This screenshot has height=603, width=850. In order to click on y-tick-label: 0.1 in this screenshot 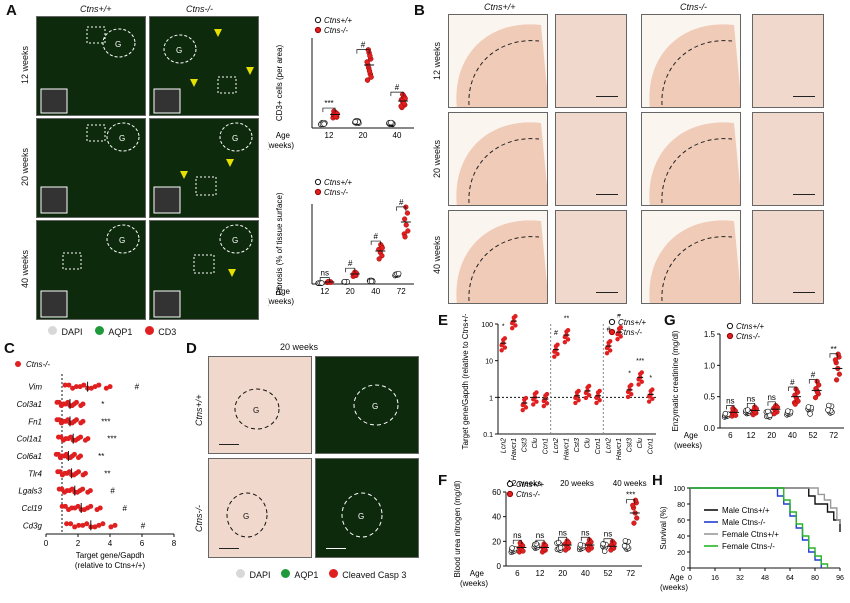, I will do `click(488, 435)`.